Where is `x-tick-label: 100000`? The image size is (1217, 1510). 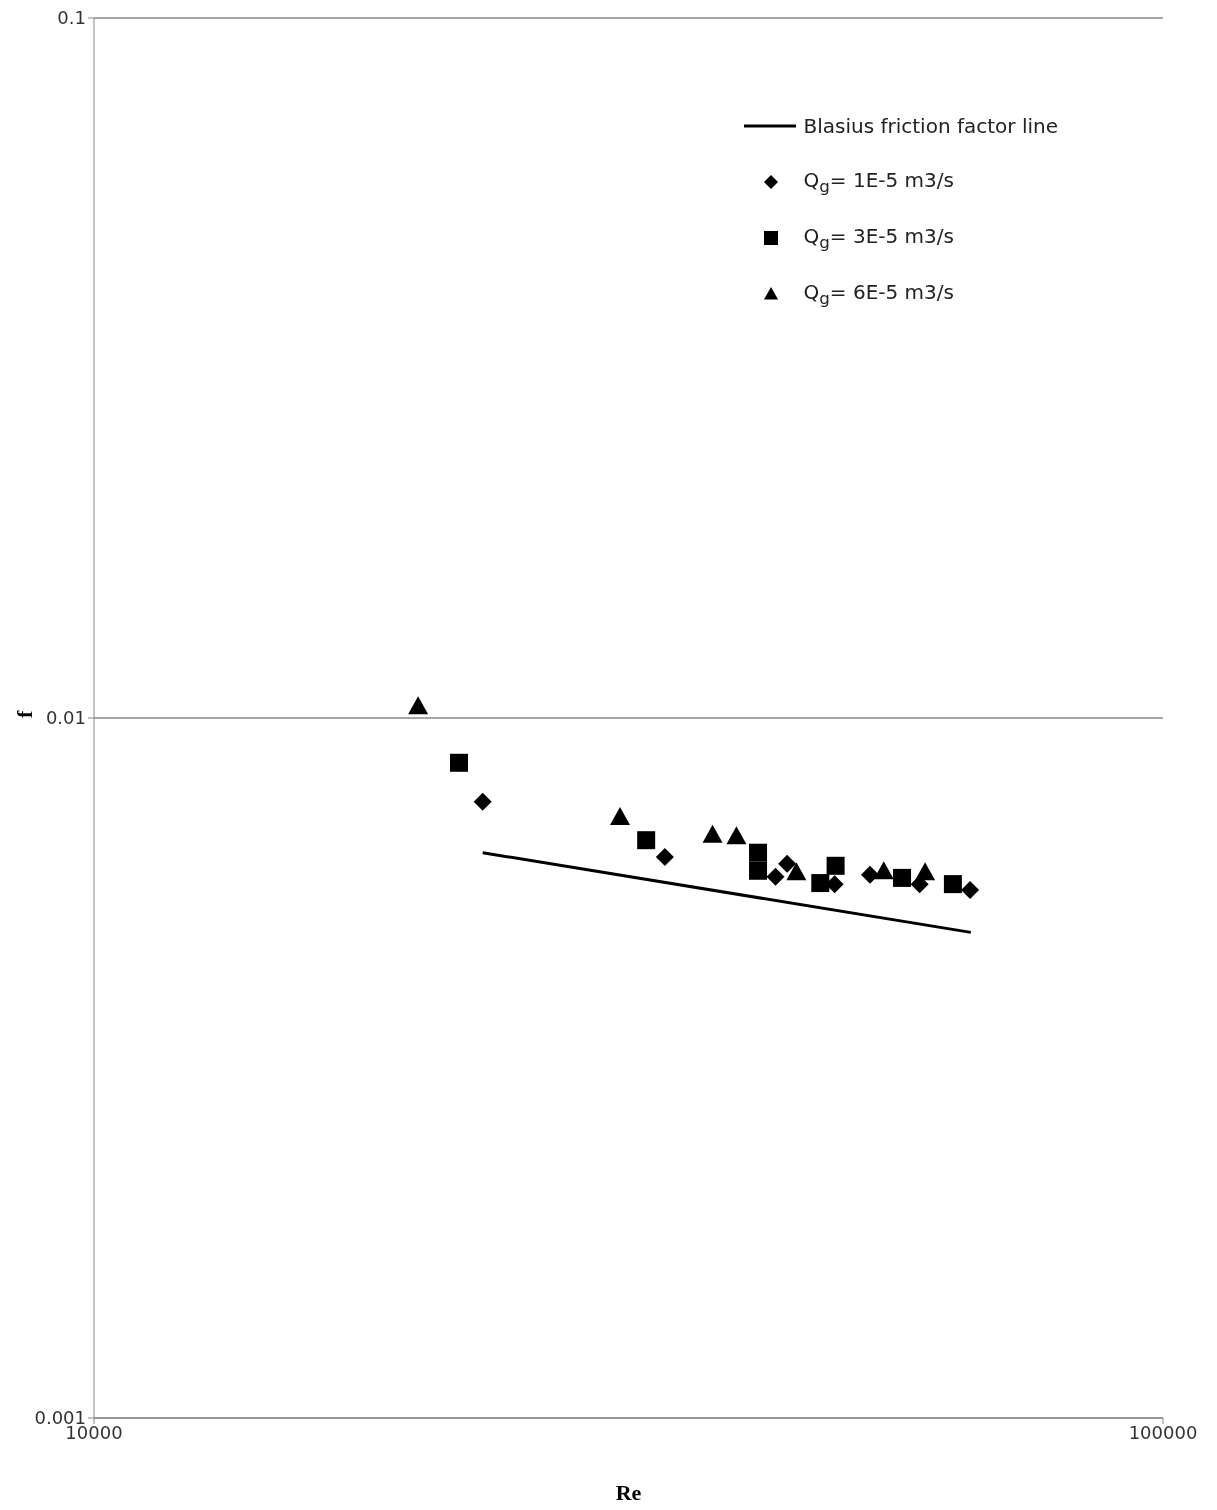
x-tick-label: 100000 is located at coordinates (1163, 1432).